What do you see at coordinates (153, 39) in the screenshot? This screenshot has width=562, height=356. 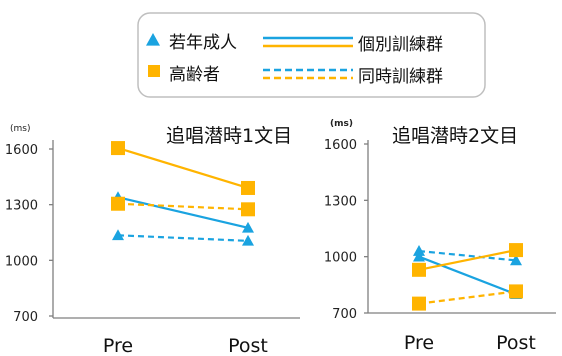 I see `legend-young-triangle-icon` at bounding box center [153, 39].